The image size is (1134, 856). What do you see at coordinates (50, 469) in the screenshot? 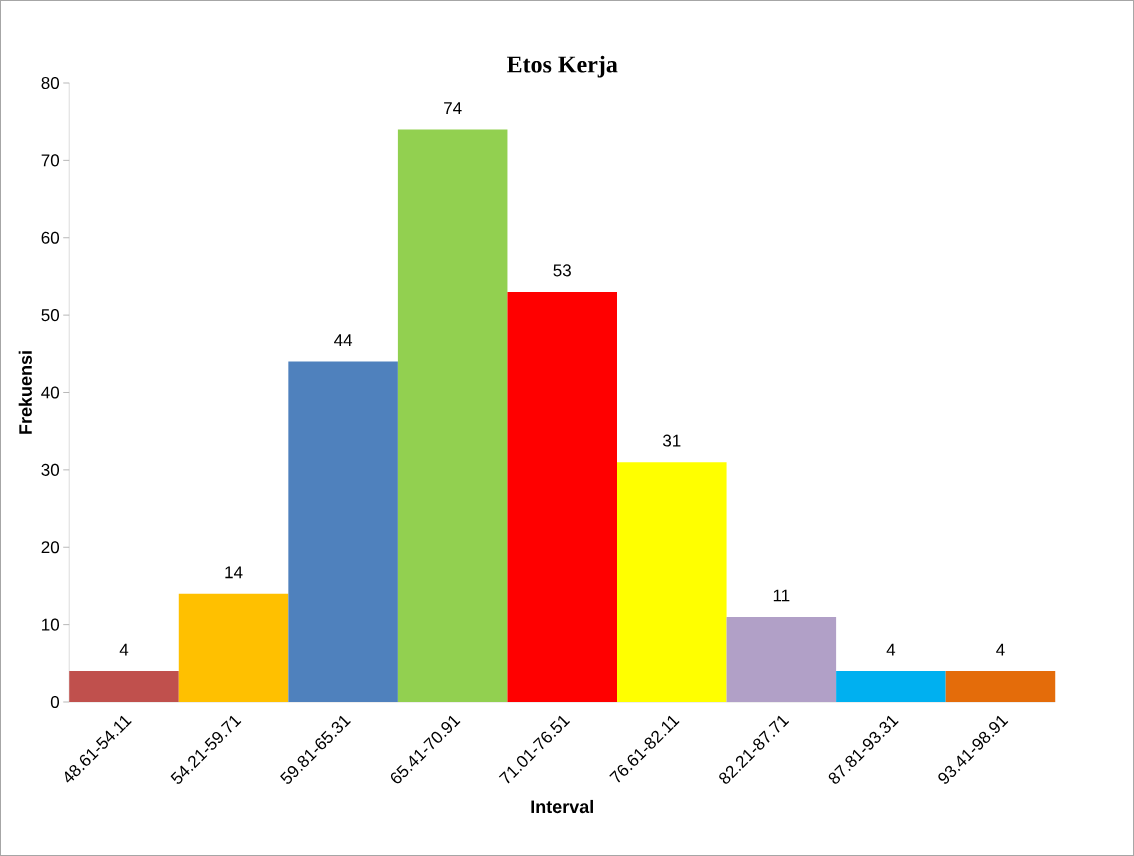
I see `y-tick-label: 30` at bounding box center [50, 469].